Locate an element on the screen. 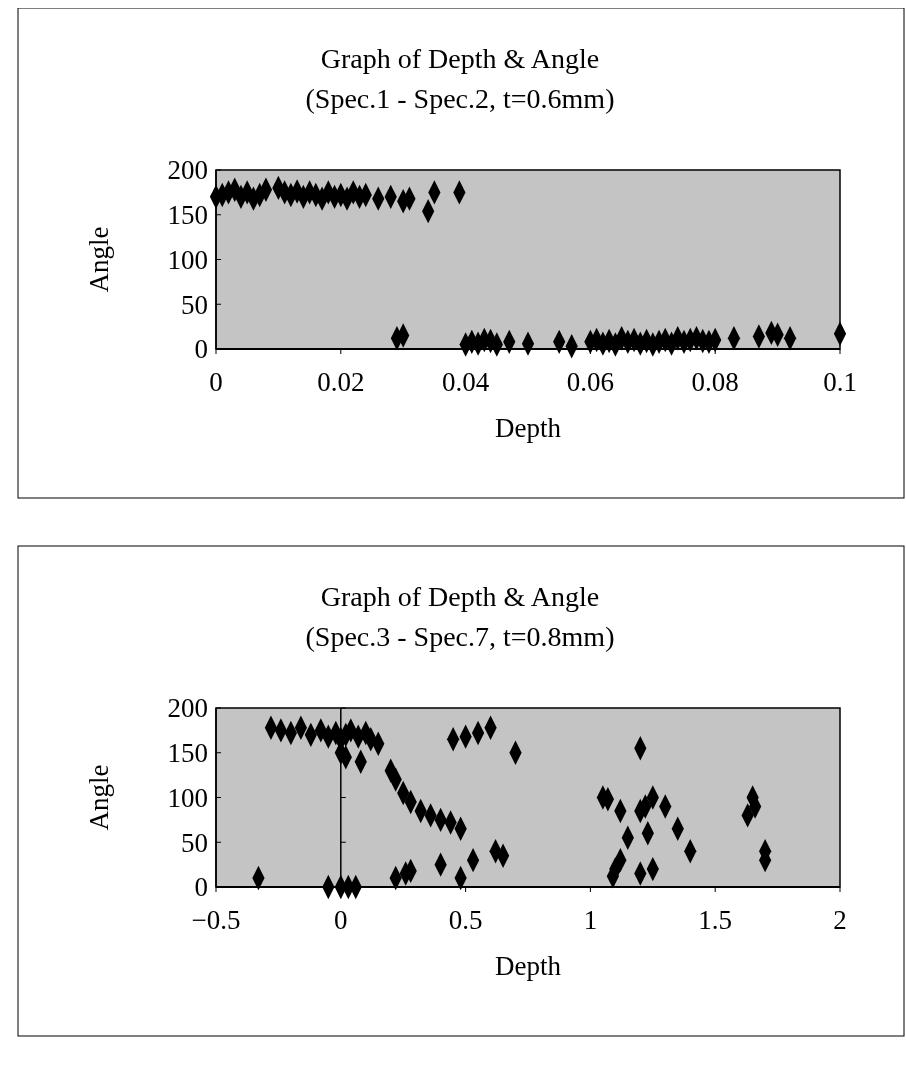 Image resolution: width=906 pixels, height=1068 pixels. x-tick-label: 0 is located at coordinates (341, 920).